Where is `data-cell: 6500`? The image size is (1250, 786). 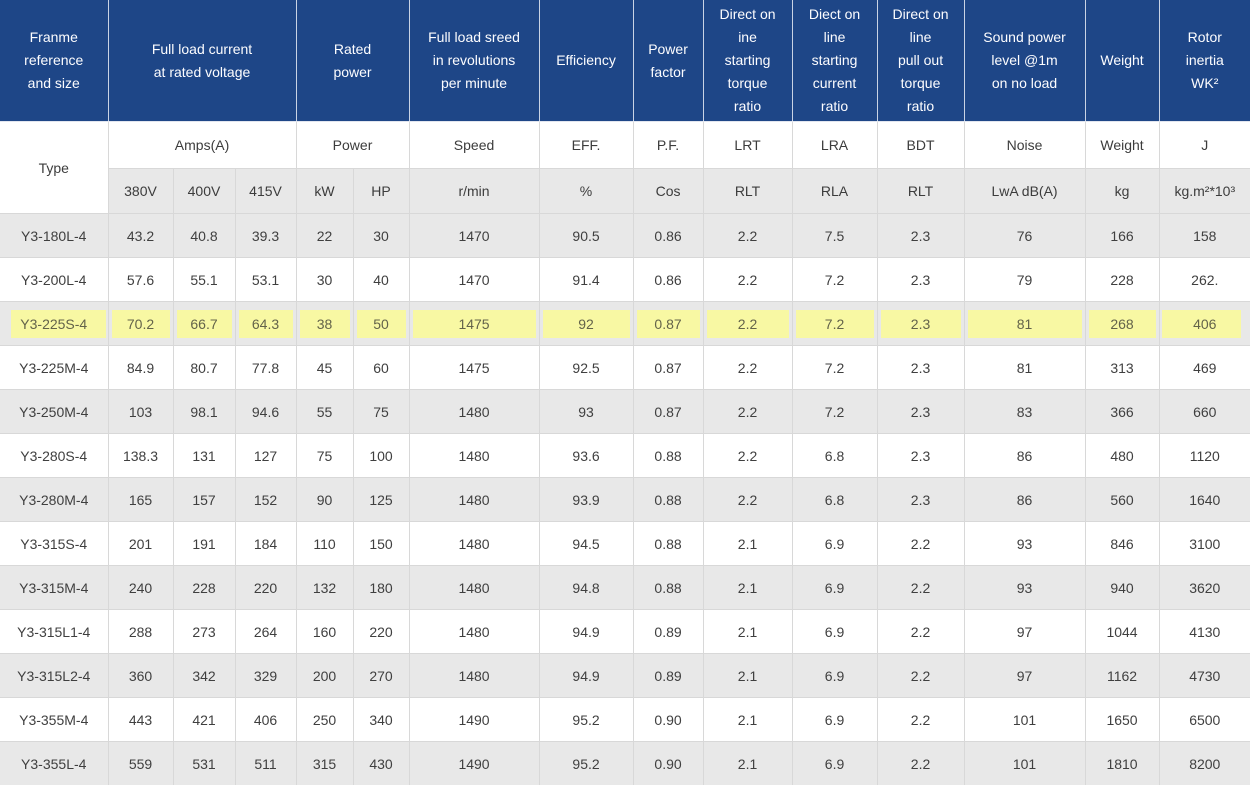
data-cell: 6500 is located at coordinates (1204, 719).